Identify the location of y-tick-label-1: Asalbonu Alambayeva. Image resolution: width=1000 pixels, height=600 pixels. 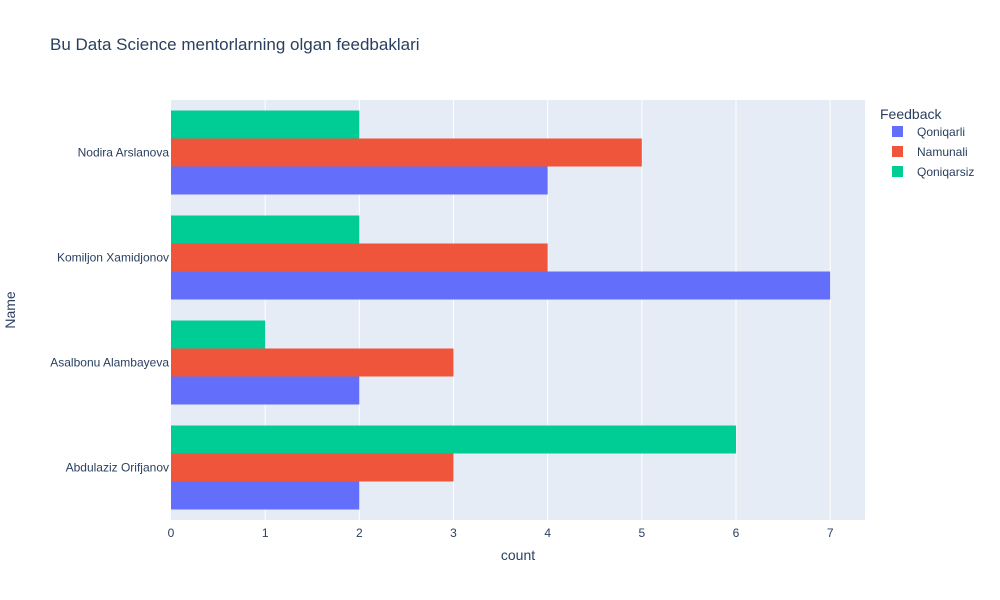
(109, 363).